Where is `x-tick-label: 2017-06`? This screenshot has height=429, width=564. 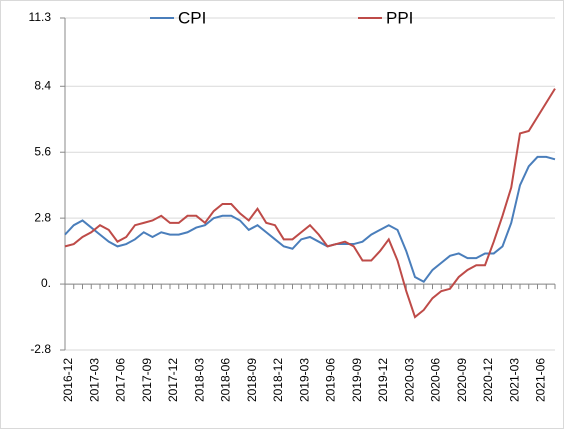 x-tick-label: 2017-06 is located at coordinates (121, 380).